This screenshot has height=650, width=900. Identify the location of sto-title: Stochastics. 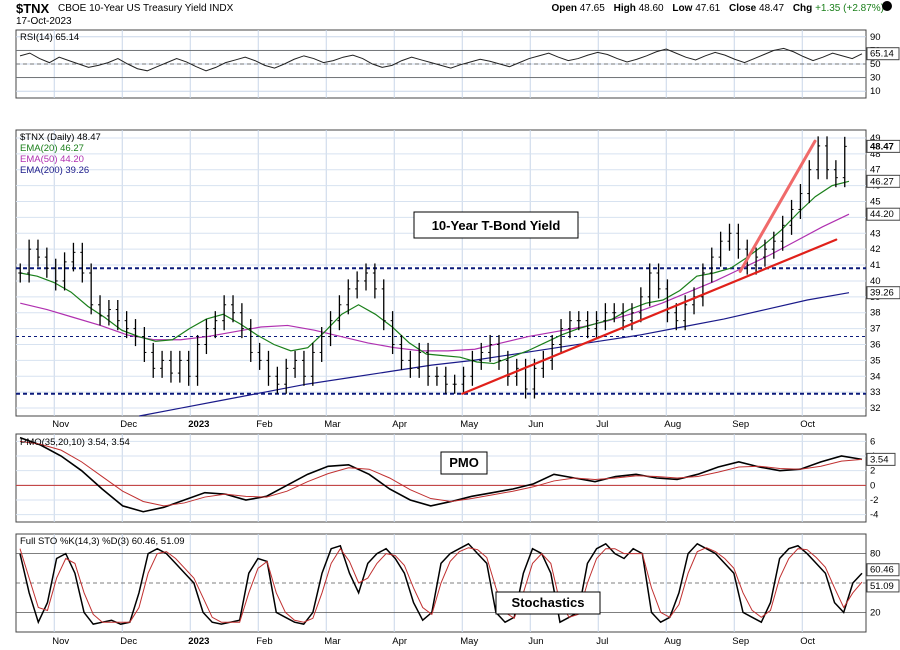
(548, 602).